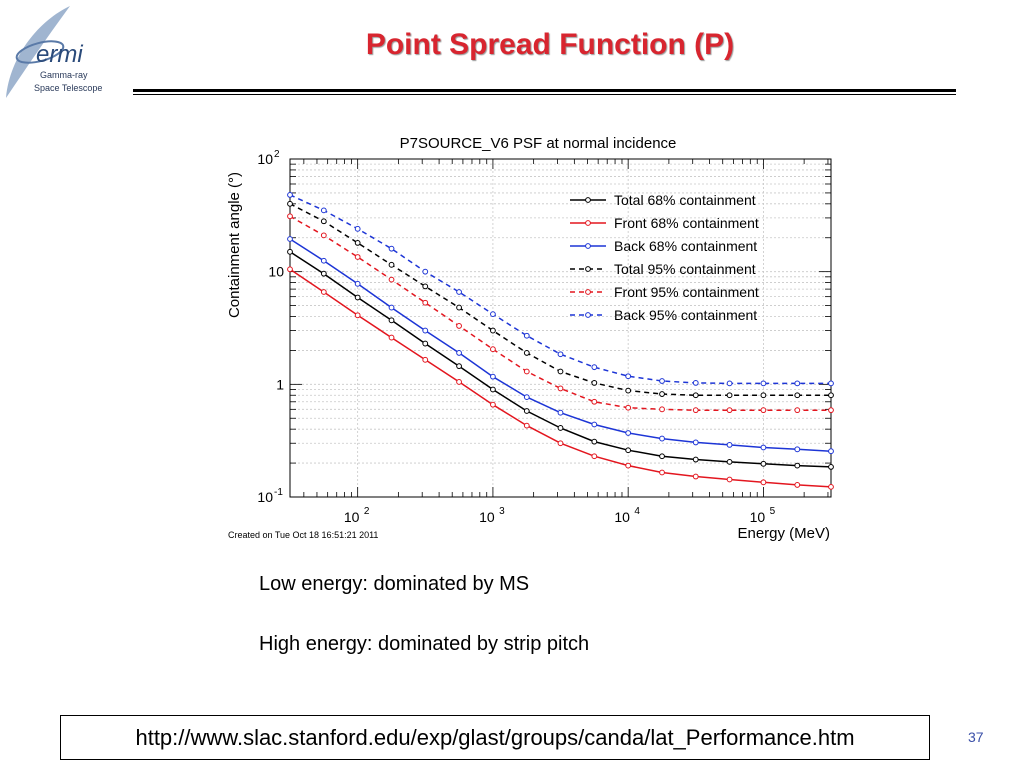 The height and width of the screenshot is (768, 1024). What do you see at coordinates (367, 511) in the screenshot?
I see `x-tick-label-exponent: 2` at bounding box center [367, 511].